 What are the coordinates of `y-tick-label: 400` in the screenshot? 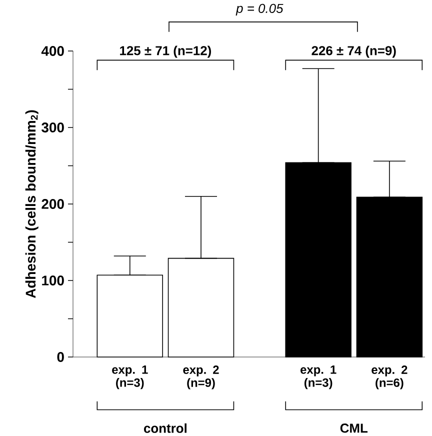 It's located at (52, 51).